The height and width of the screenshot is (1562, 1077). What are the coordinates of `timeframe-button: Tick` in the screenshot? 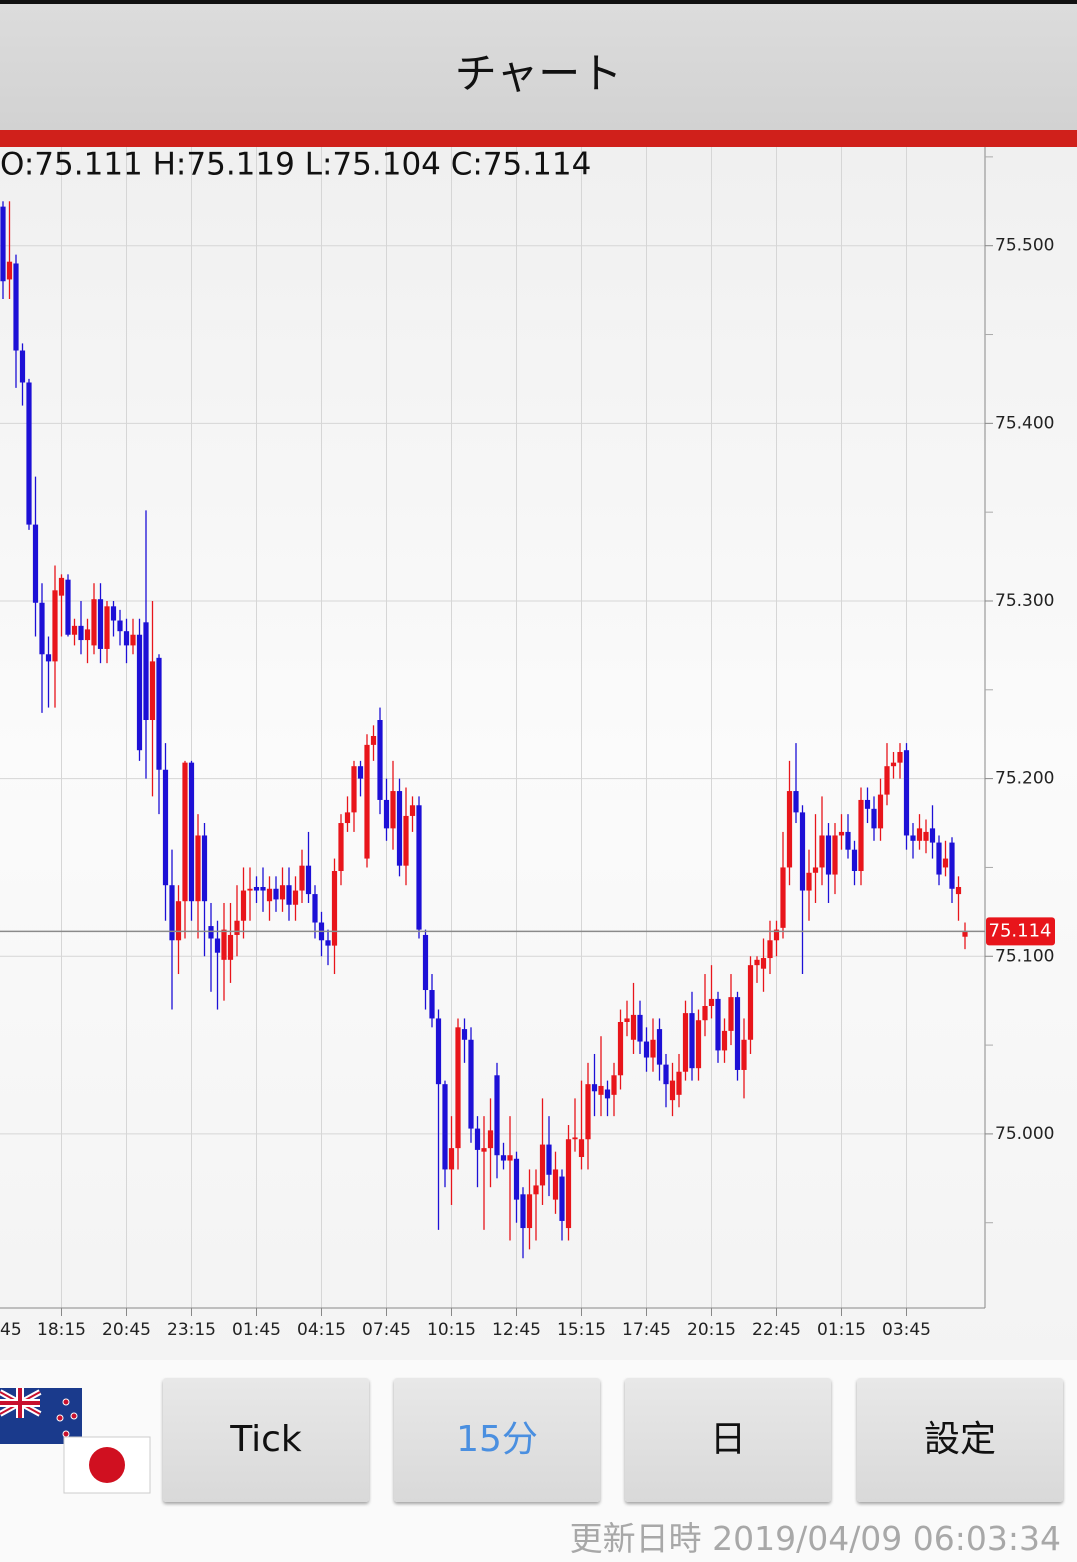 It's located at (266, 1440).